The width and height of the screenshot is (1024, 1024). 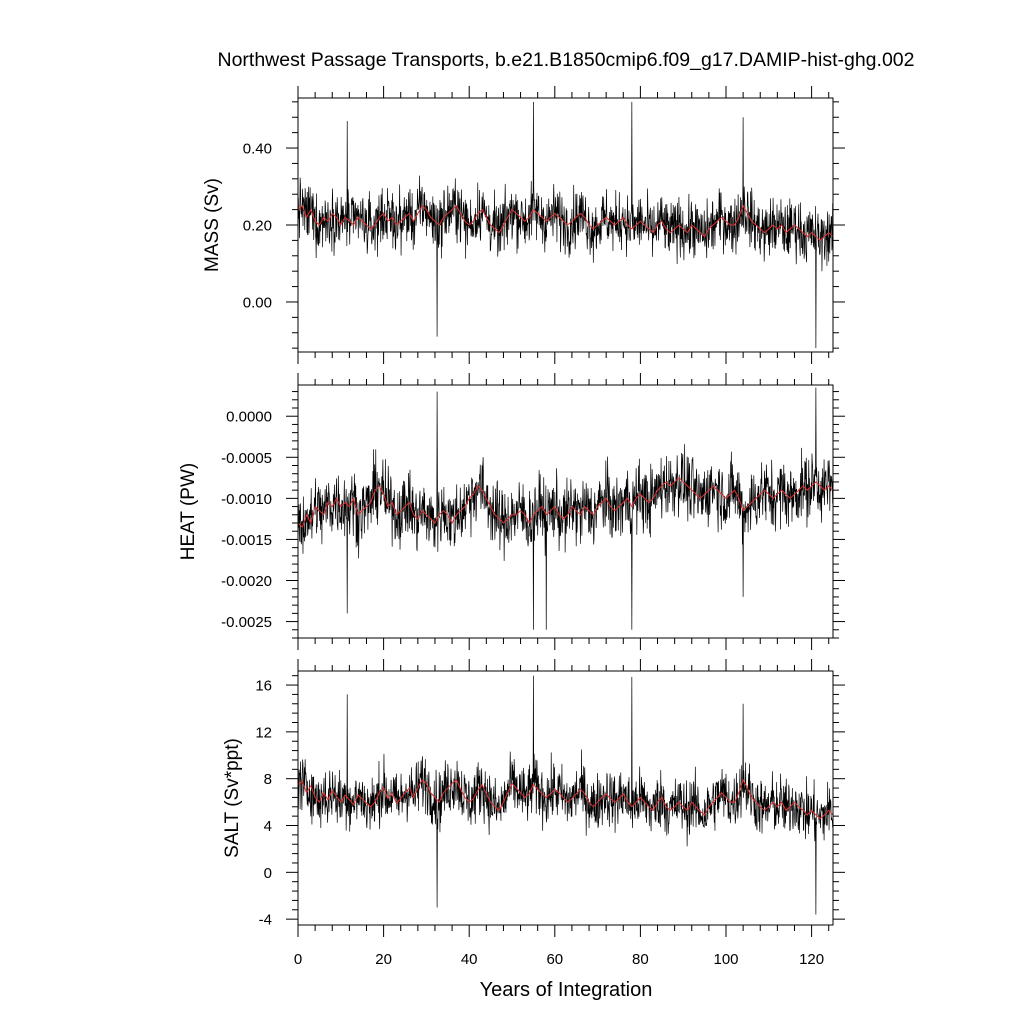 What do you see at coordinates (725, 959) in the screenshot?
I see `x-tick-label: 100` at bounding box center [725, 959].